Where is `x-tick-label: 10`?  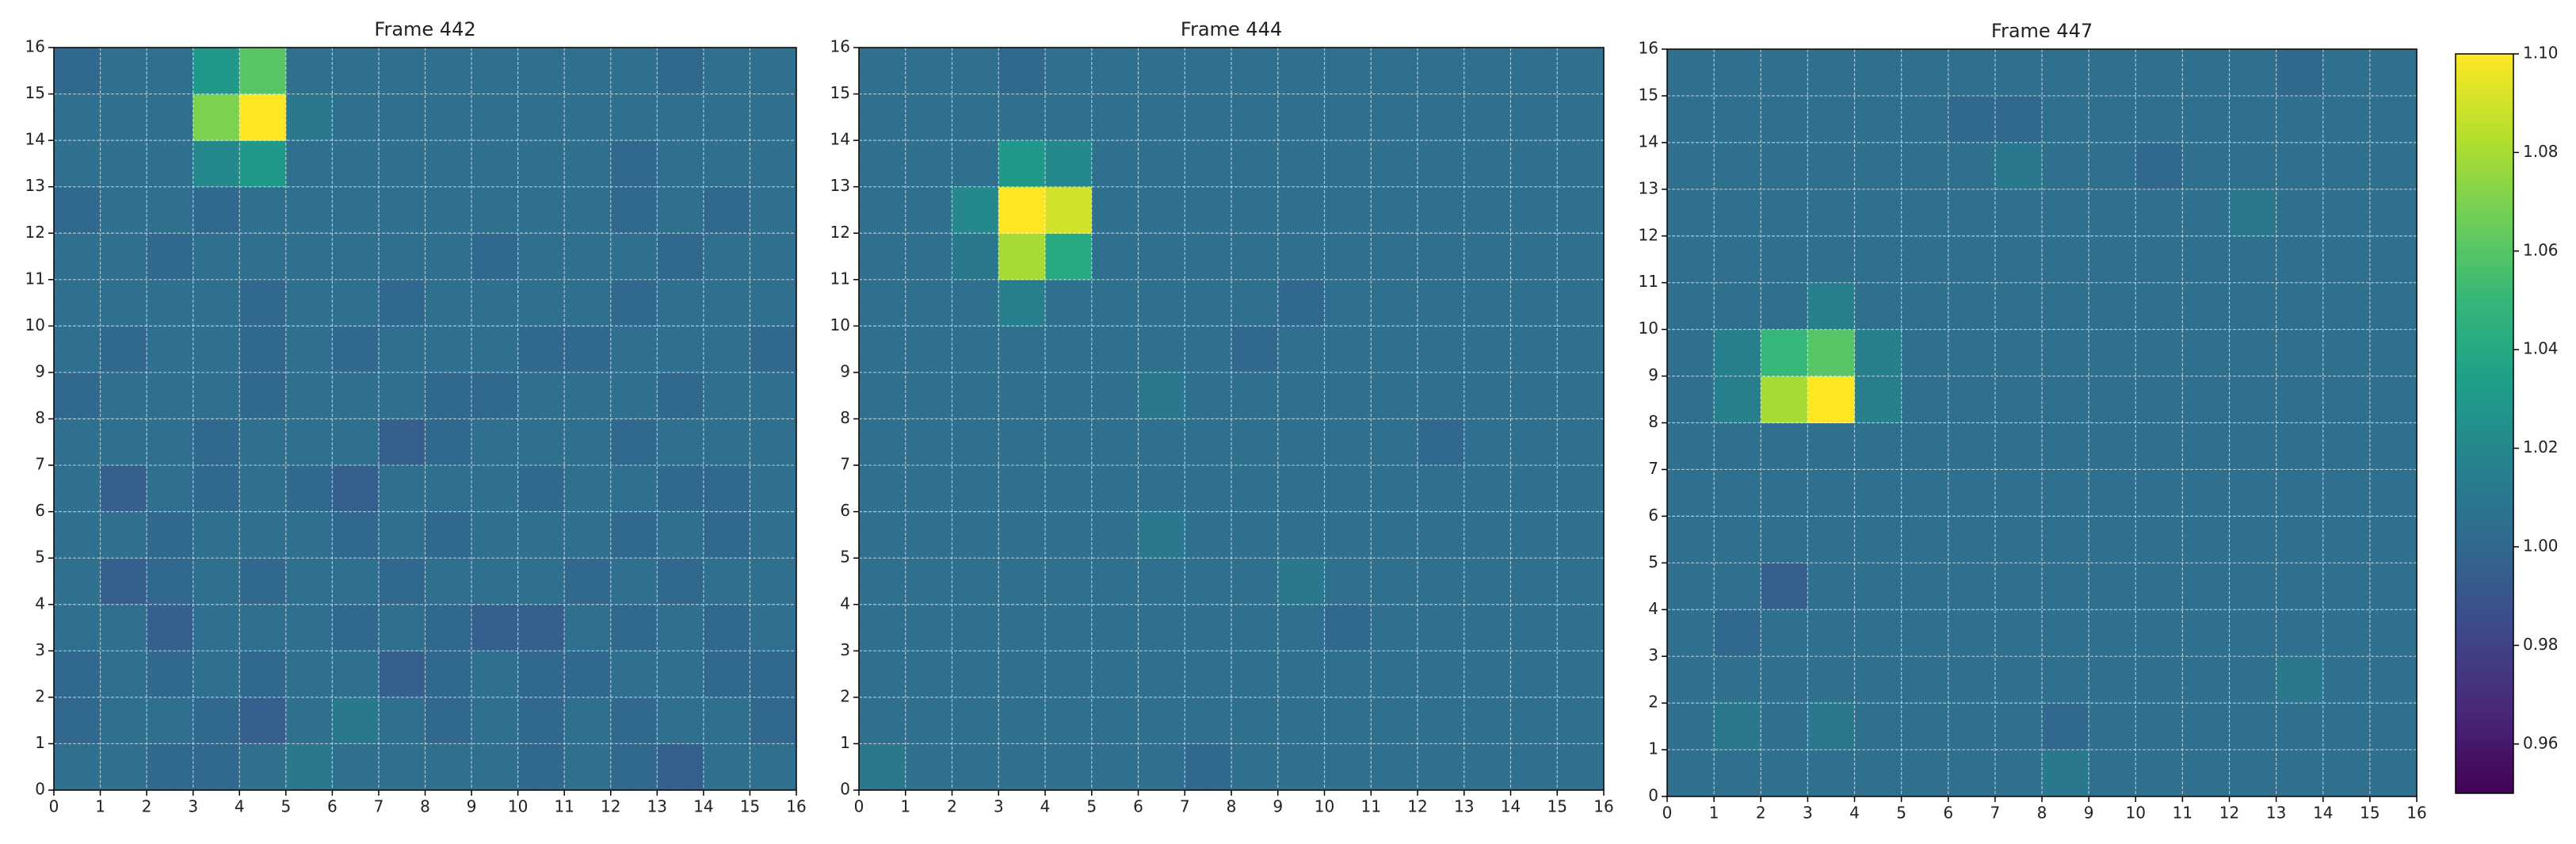
x-tick-label: 10 is located at coordinates (2136, 813).